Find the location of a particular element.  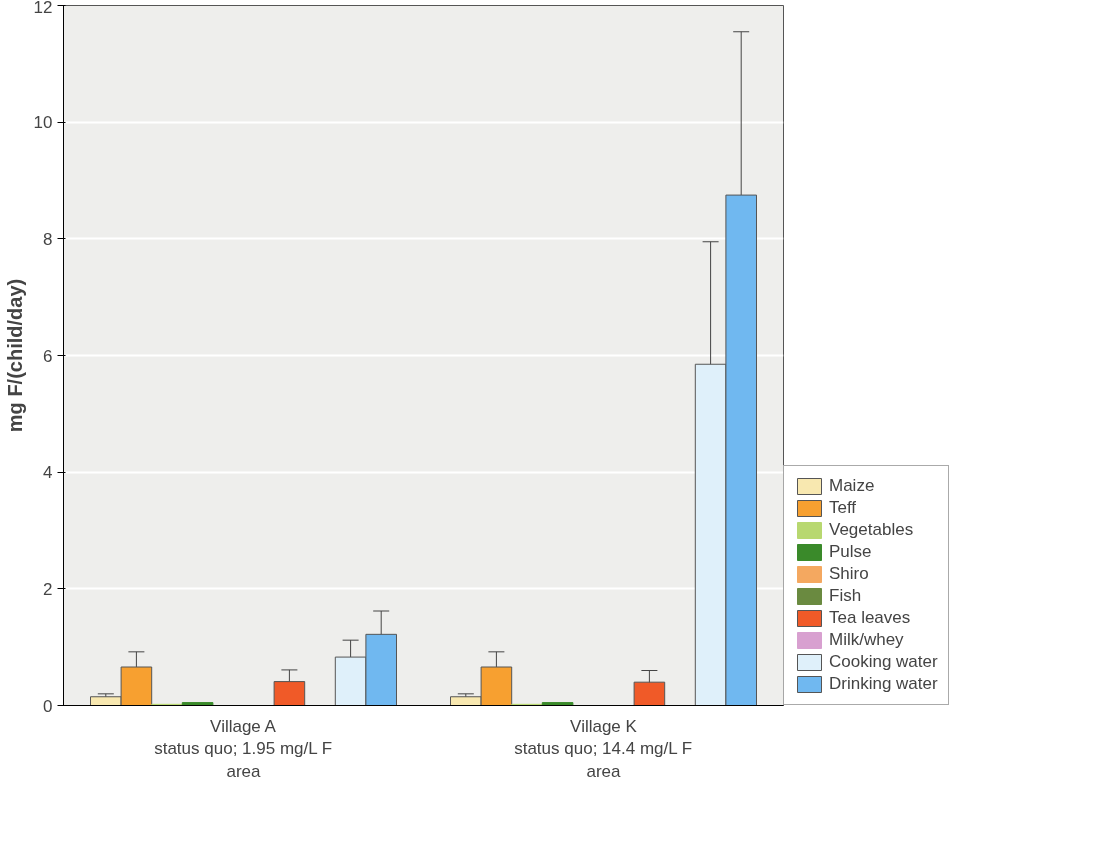

x-tick-label: Village K status quo; 14.4 mg/L F area is located at coordinates (603, 749).